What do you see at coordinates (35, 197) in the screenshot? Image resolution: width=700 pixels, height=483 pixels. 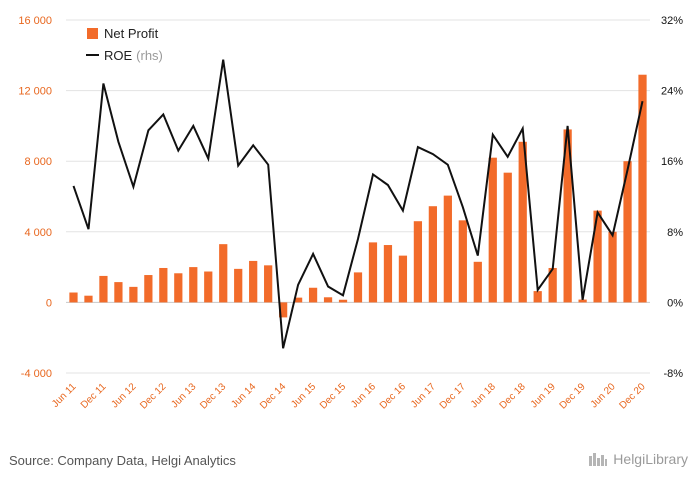 I see `left-axis: 16 000 12 000 8 000 4 000 0 -4 000` at bounding box center [35, 197].